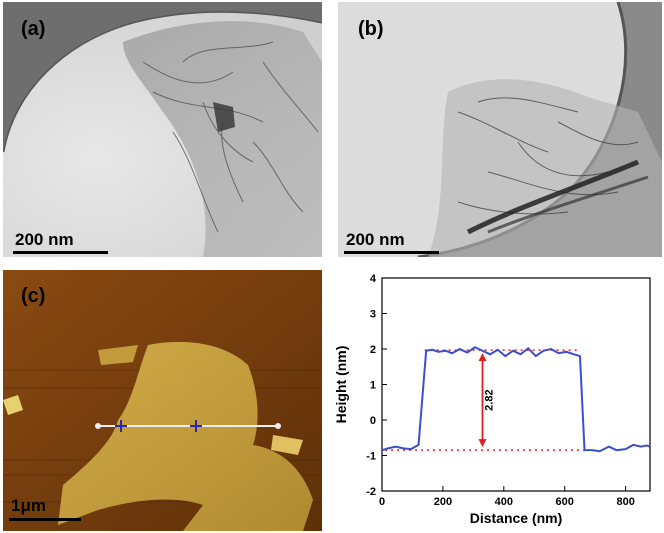 The width and height of the screenshot is (664, 533). What do you see at coordinates (504, 502) in the screenshot?
I see `x-tick-label: 400` at bounding box center [504, 502].